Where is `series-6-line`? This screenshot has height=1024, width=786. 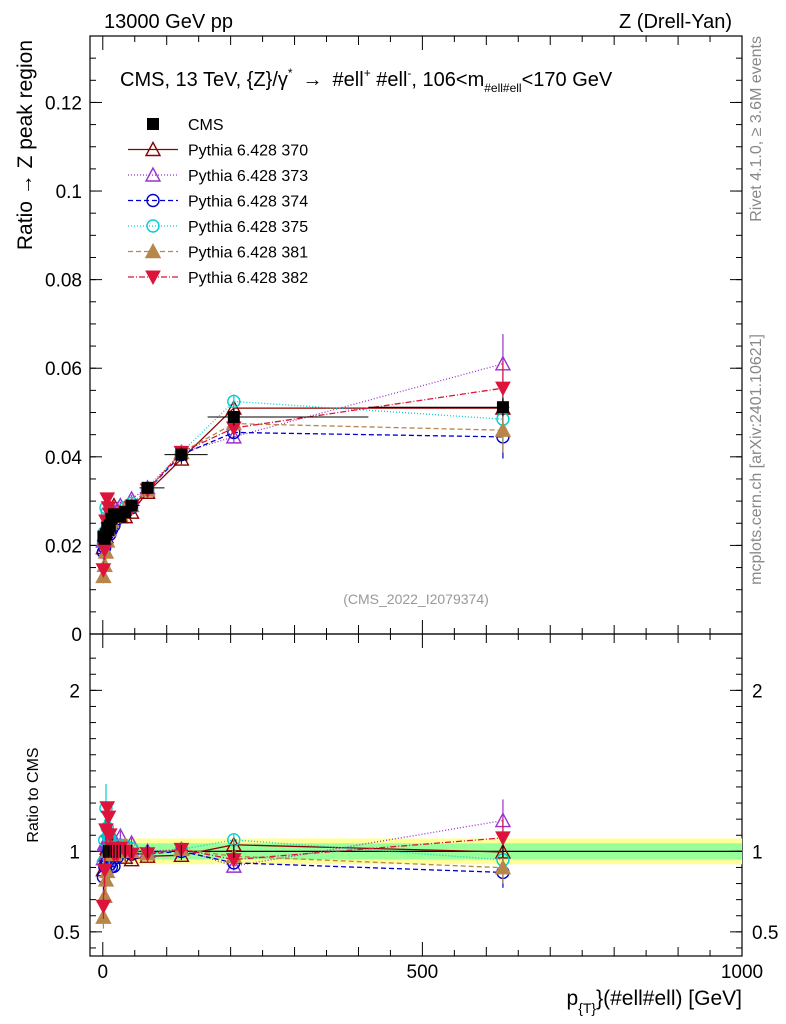
series-6-line is located at coordinates (303, 478).